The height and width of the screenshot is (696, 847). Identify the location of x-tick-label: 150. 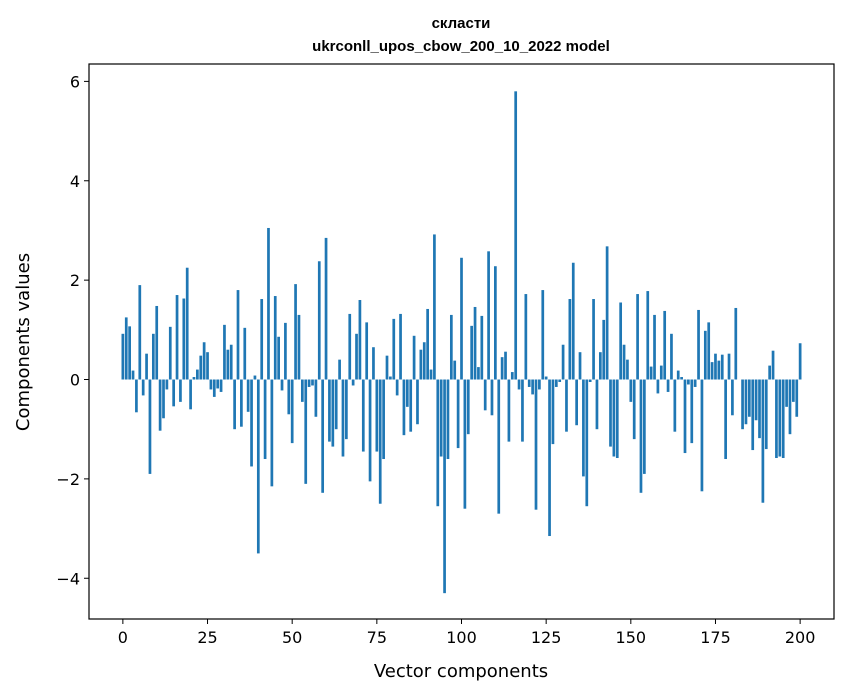
(631, 637).